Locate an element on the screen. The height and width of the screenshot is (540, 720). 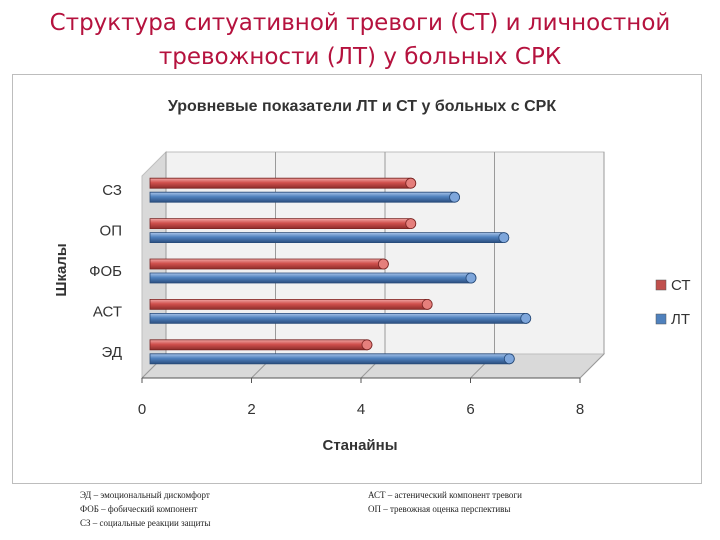
y-tick-label-1: ОП is located at coordinates (111, 231).